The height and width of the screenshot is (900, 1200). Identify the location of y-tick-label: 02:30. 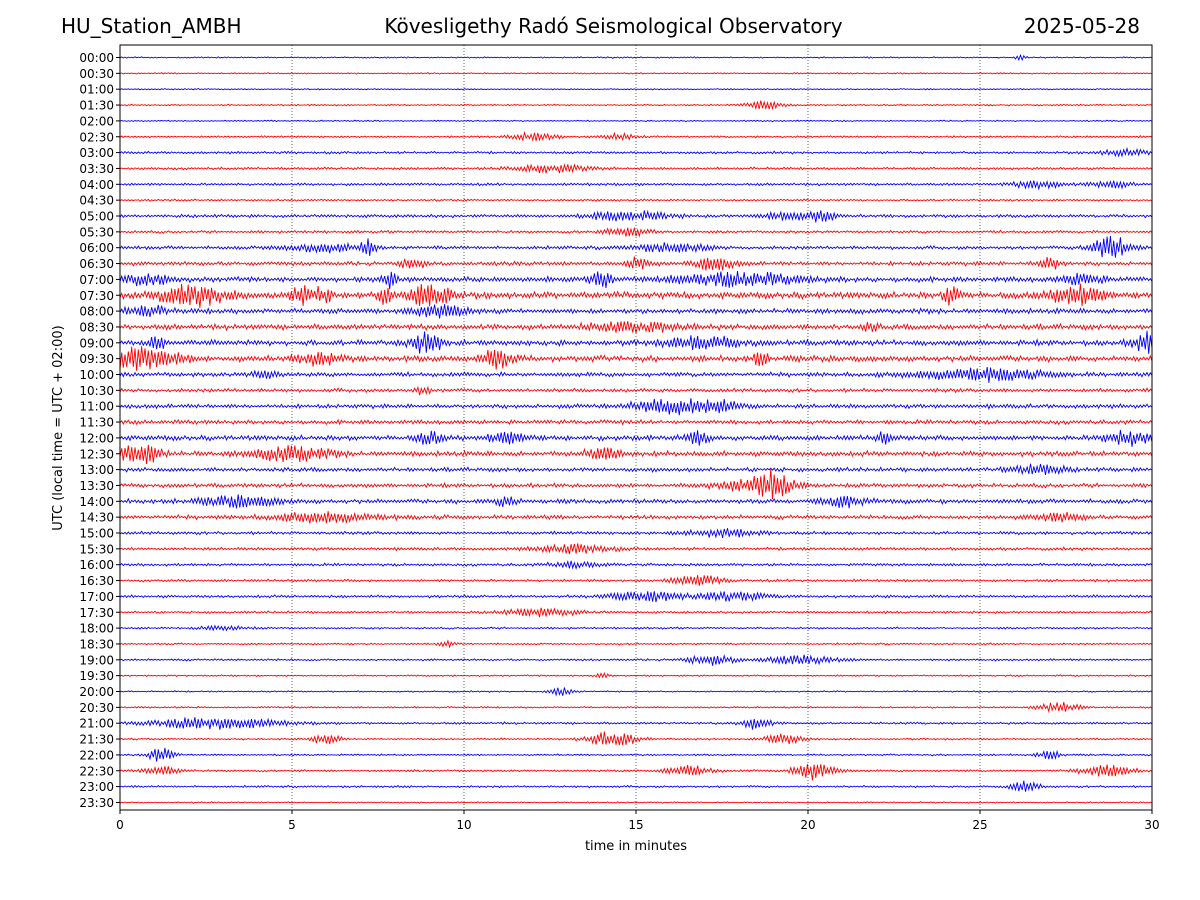
(96, 137).